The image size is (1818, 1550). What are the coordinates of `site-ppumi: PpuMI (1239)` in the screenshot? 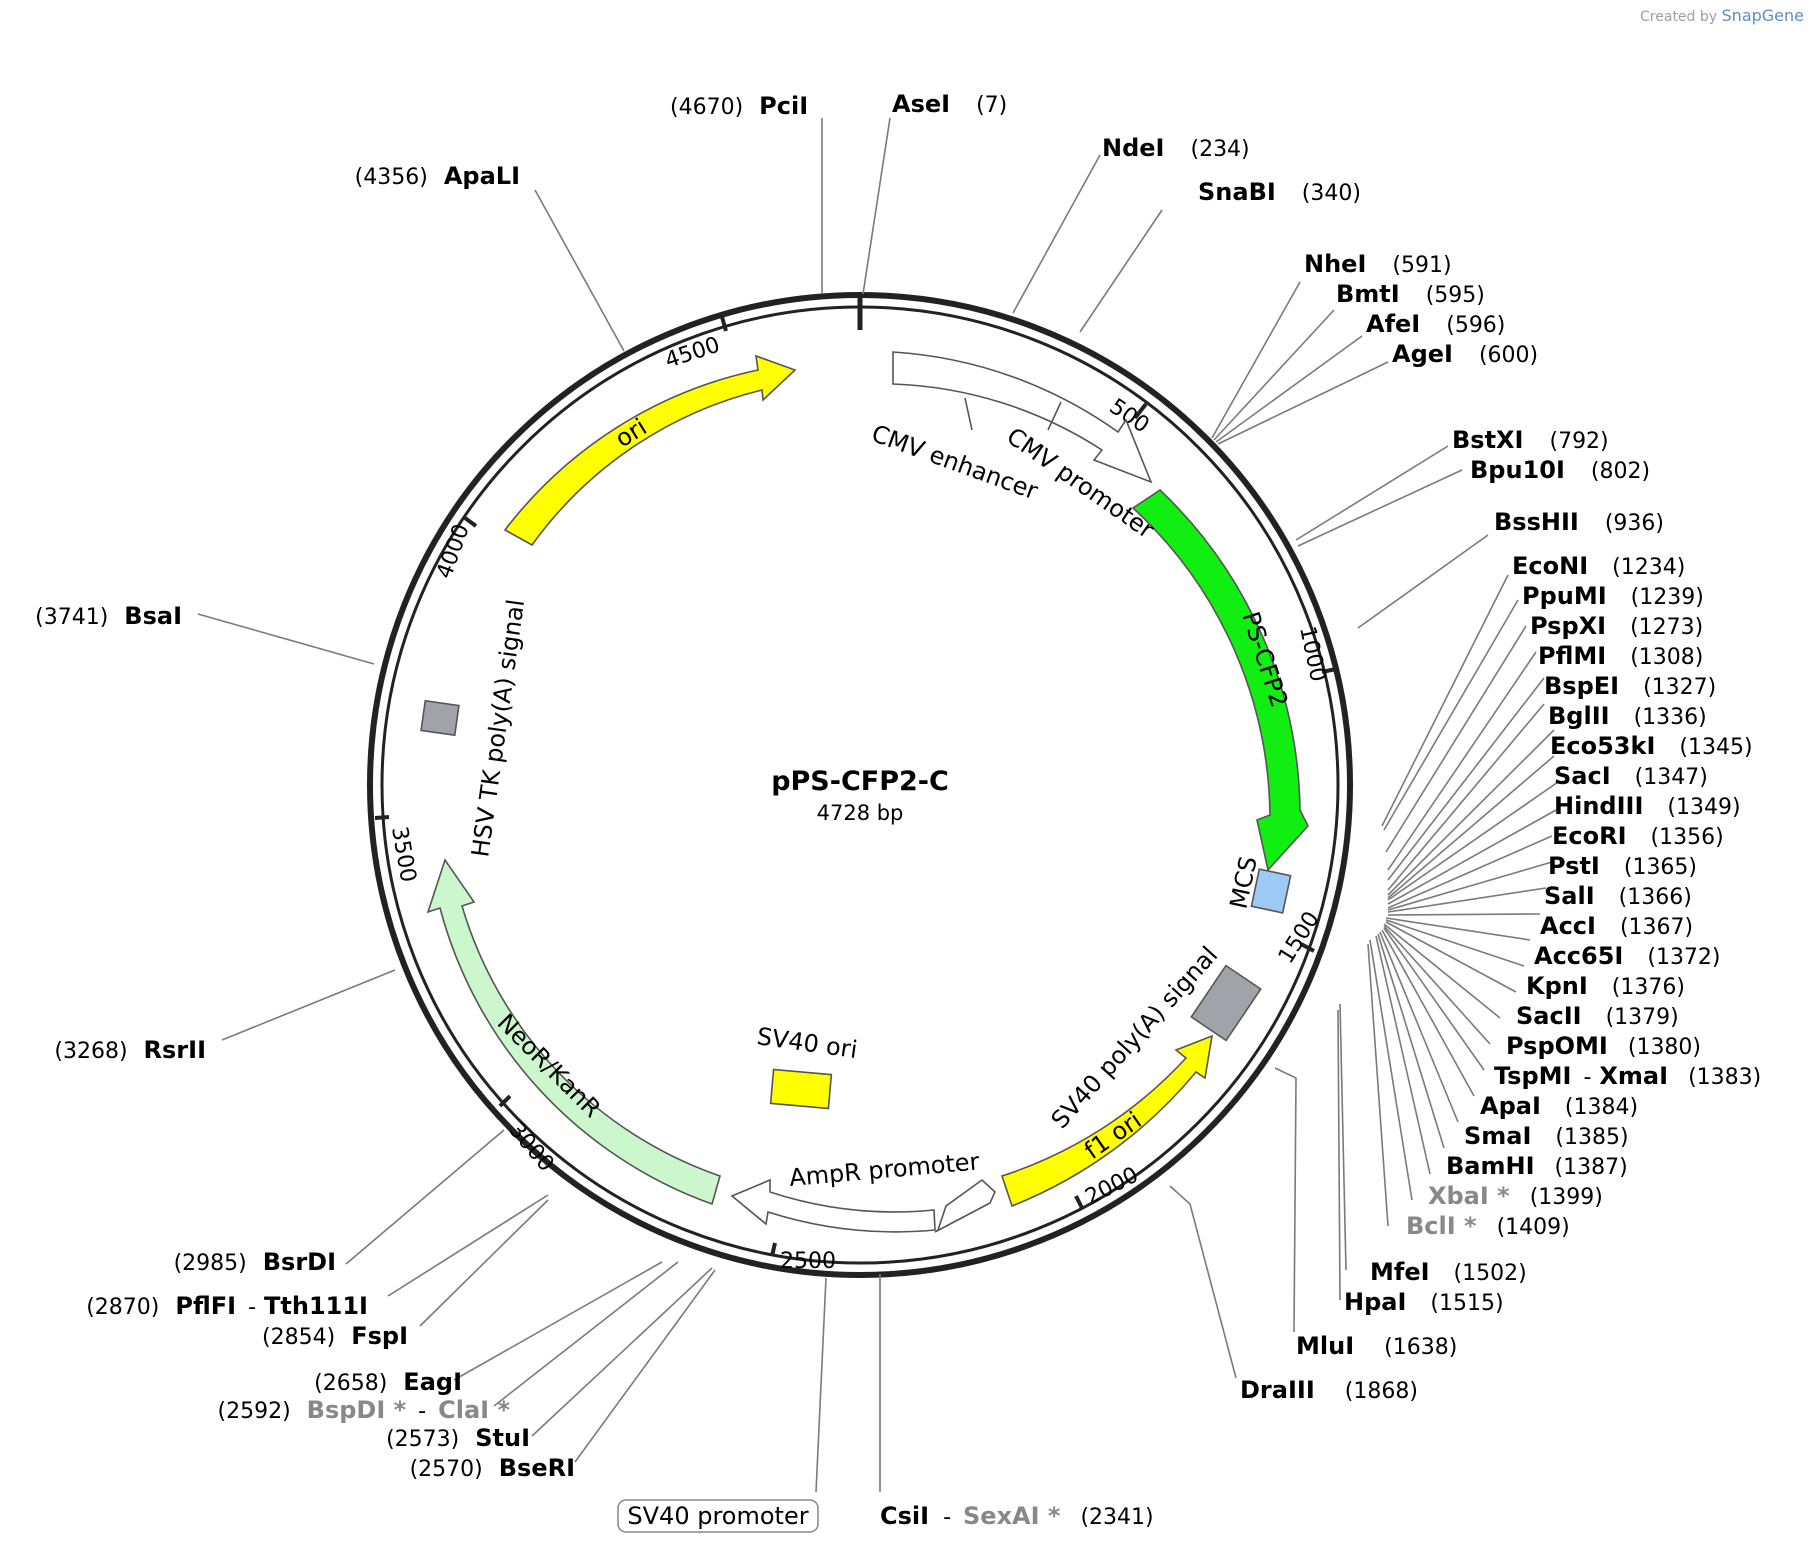 It's located at (1613, 596).